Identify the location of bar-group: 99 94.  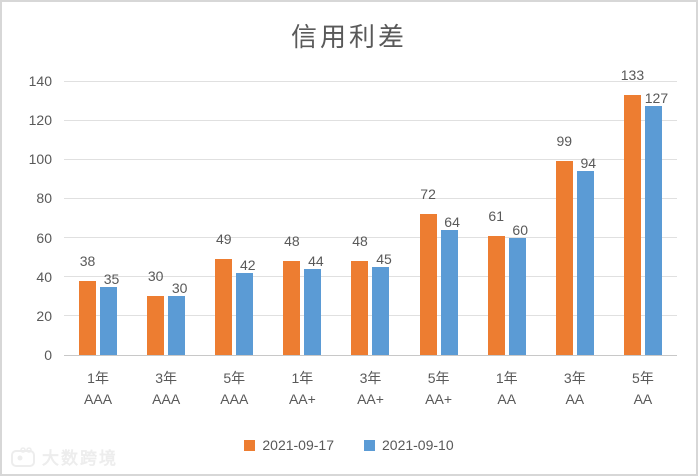
(575, 218).